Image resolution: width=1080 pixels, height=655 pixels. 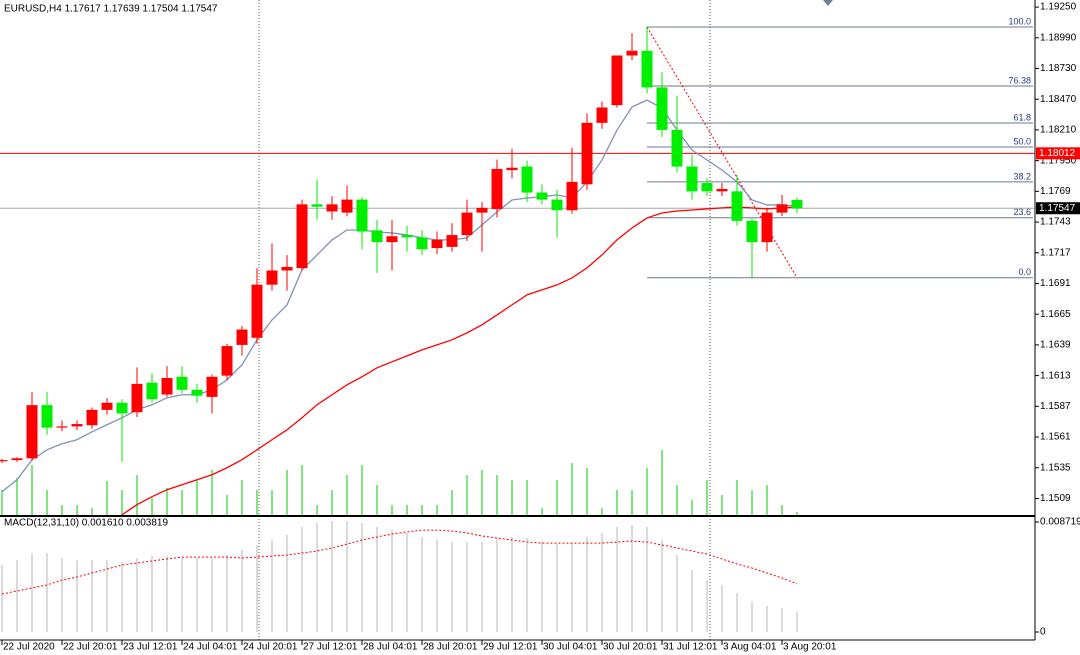 What do you see at coordinates (1055, 437) in the screenshot?
I see `y-tick-label: 1.1561` at bounding box center [1055, 437].